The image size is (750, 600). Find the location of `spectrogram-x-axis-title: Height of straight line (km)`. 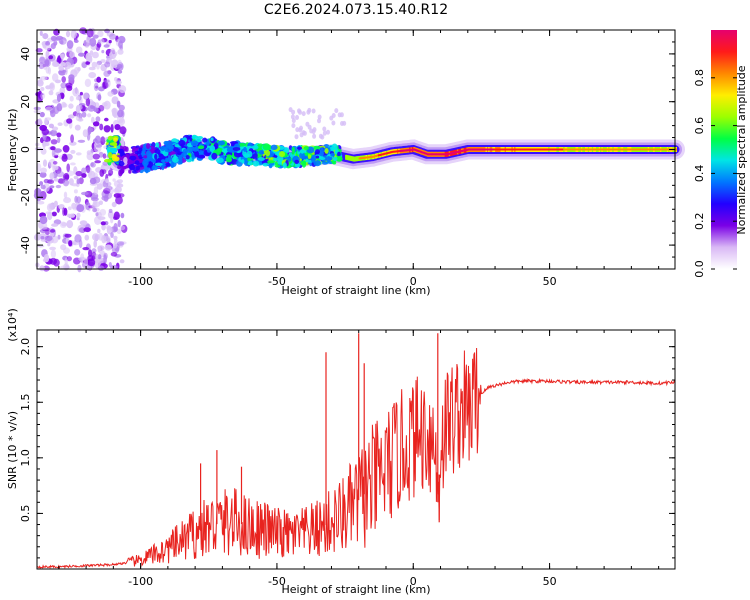

spectrogram-x-axis-title: Height of straight line (km) is located at coordinates (355, 290).